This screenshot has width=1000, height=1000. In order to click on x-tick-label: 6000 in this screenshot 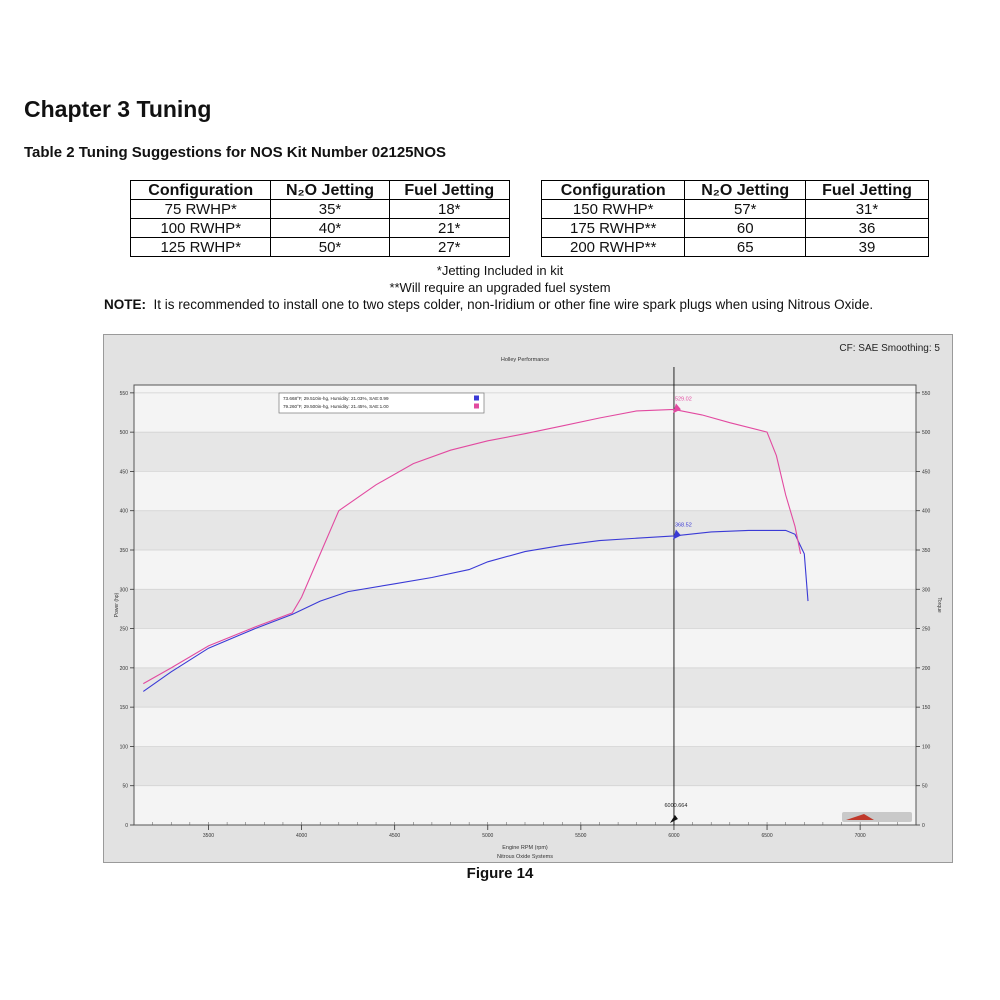, I will do `click(673, 836)`.